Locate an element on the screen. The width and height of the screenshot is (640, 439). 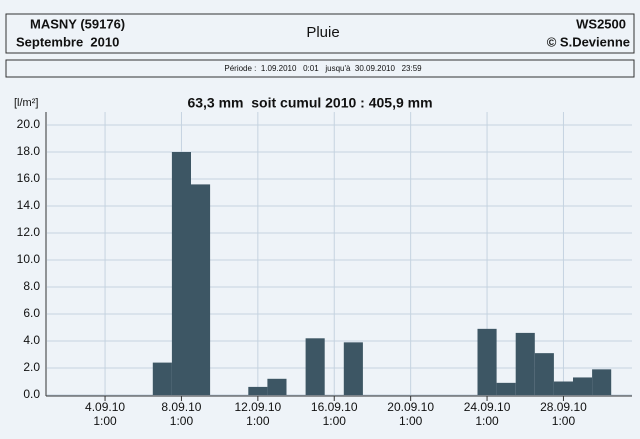
y-tick-label: 8.0 is located at coordinates (31, 286).